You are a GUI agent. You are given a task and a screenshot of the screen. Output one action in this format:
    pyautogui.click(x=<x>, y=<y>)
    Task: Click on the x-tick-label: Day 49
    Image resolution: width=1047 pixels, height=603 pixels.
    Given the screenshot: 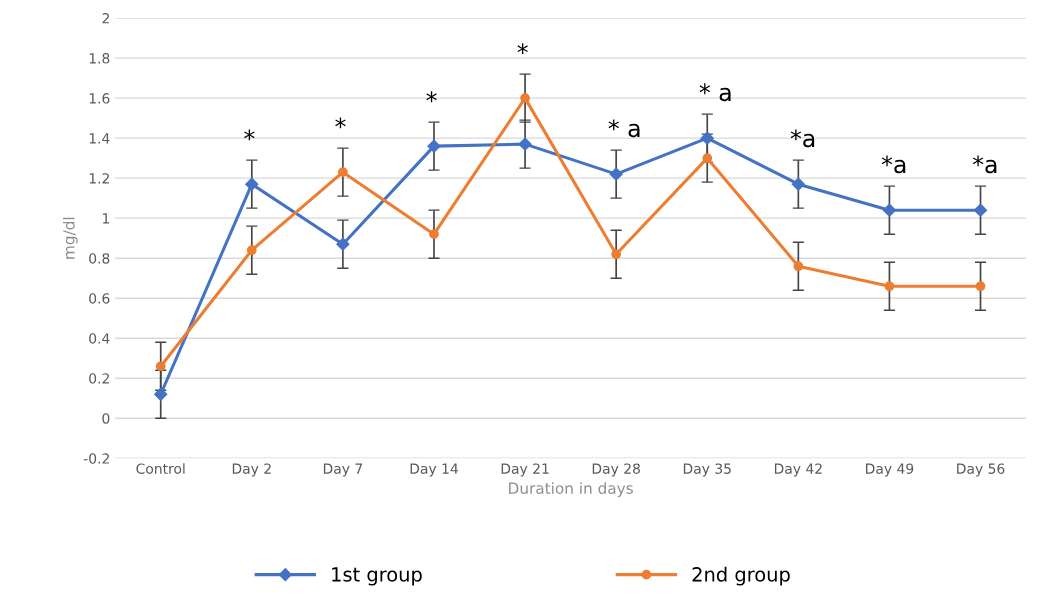 What is the action you would take?
    pyautogui.click(x=890, y=470)
    